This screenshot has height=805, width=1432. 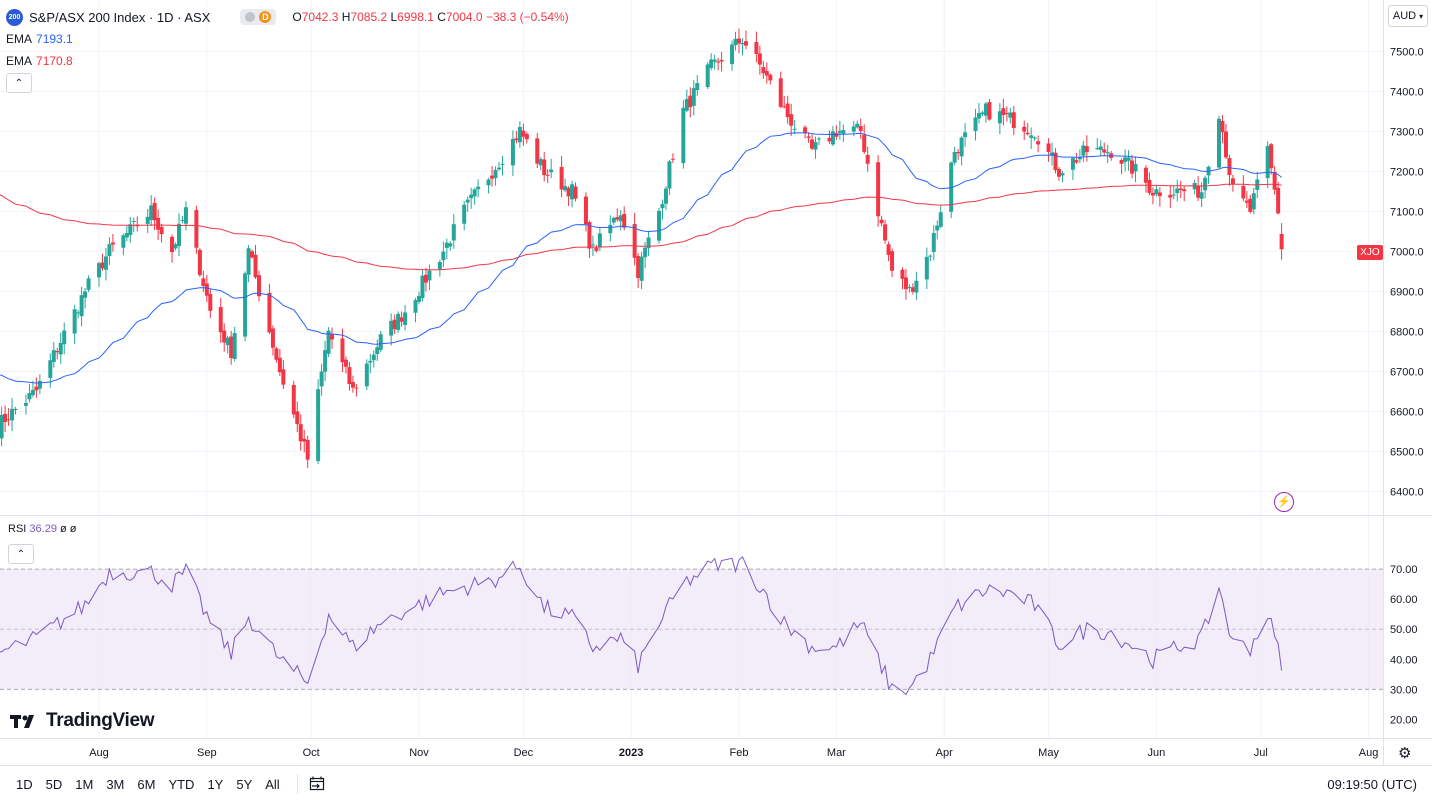 I want to click on rsi-legend: RSI 36.29 ø ø, so click(x=42, y=529).